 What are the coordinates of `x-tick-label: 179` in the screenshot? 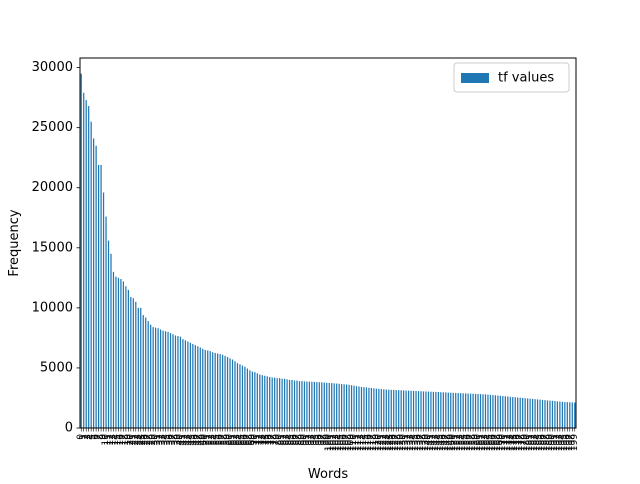 It's located at (525, 442).